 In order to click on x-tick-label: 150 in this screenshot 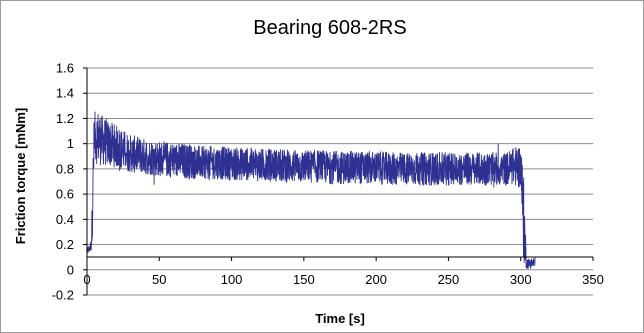, I will do `click(304, 279)`.